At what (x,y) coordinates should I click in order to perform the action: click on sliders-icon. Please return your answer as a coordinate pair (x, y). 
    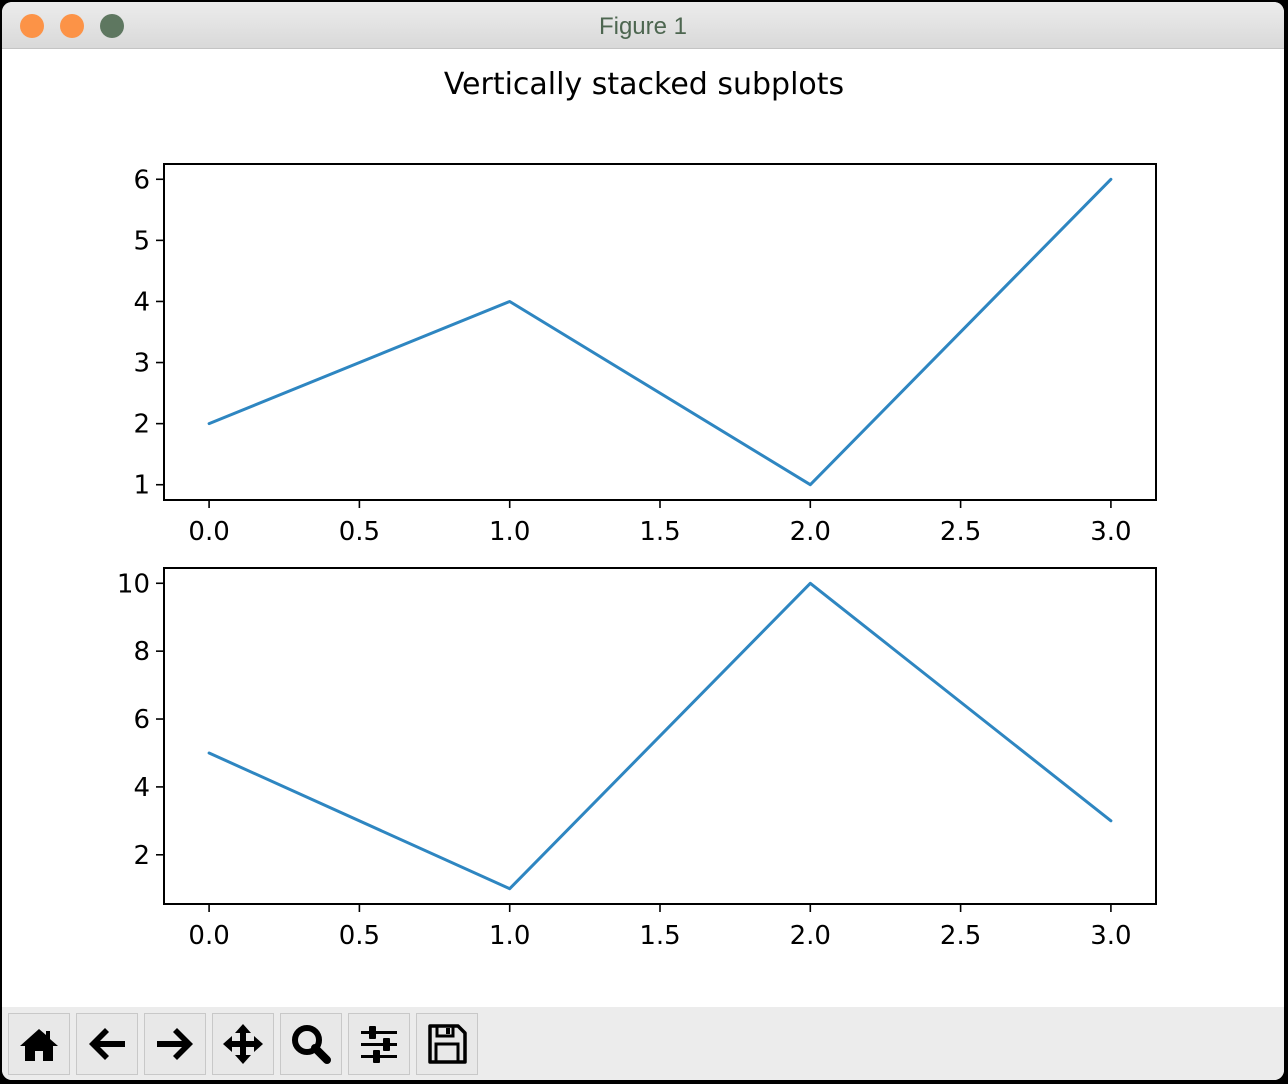
    Looking at the image, I should click on (379, 1044).